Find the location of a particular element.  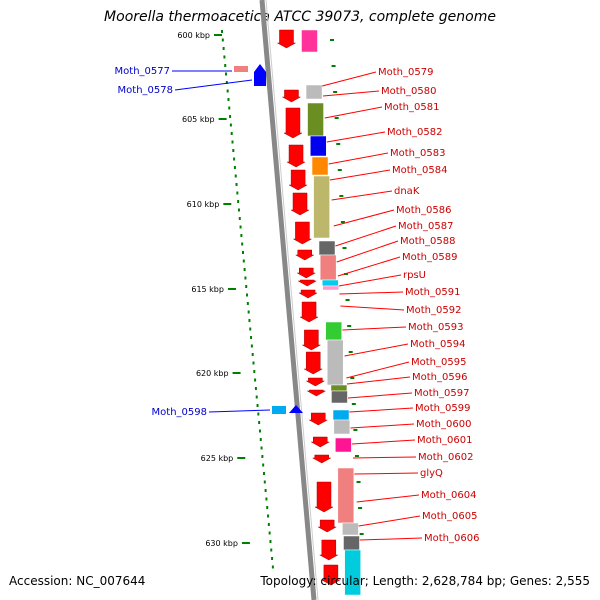

gene-label-moth-0591: Moth_0591 is located at coordinates (432, 292).